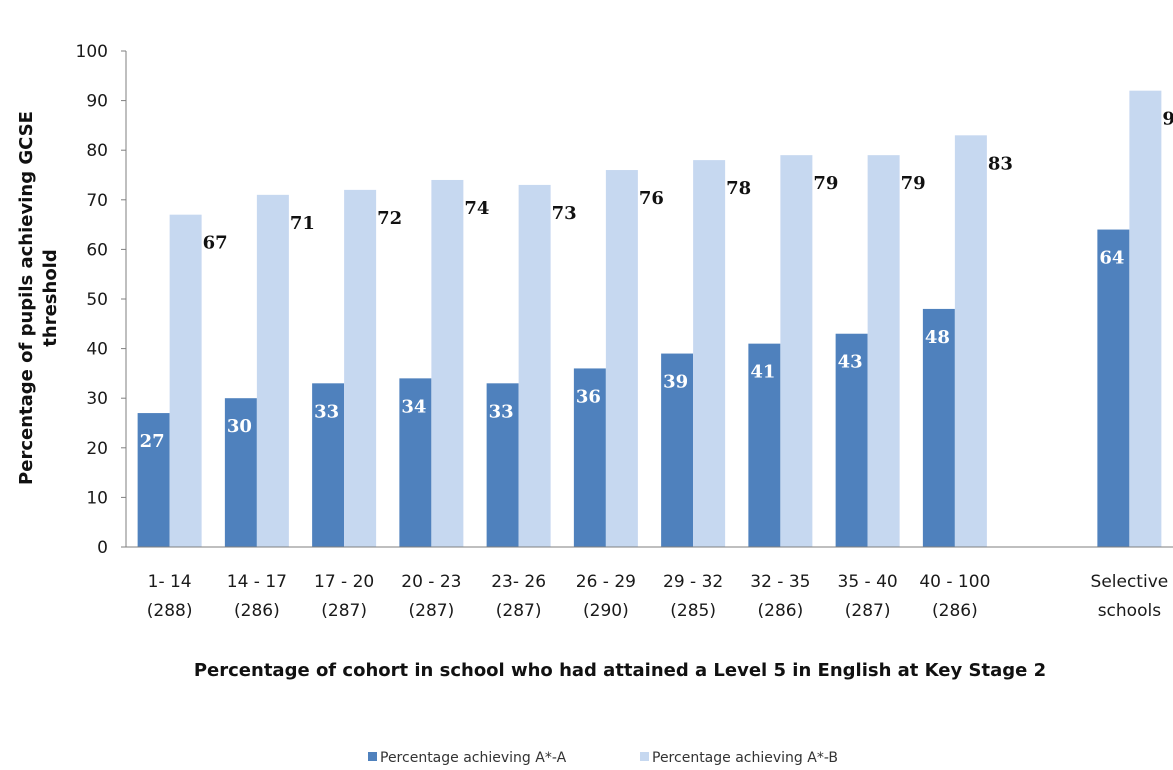  Describe the element at coordinates (92, 52) in the screenshot. I see `y-tick-label: 100` at that location.